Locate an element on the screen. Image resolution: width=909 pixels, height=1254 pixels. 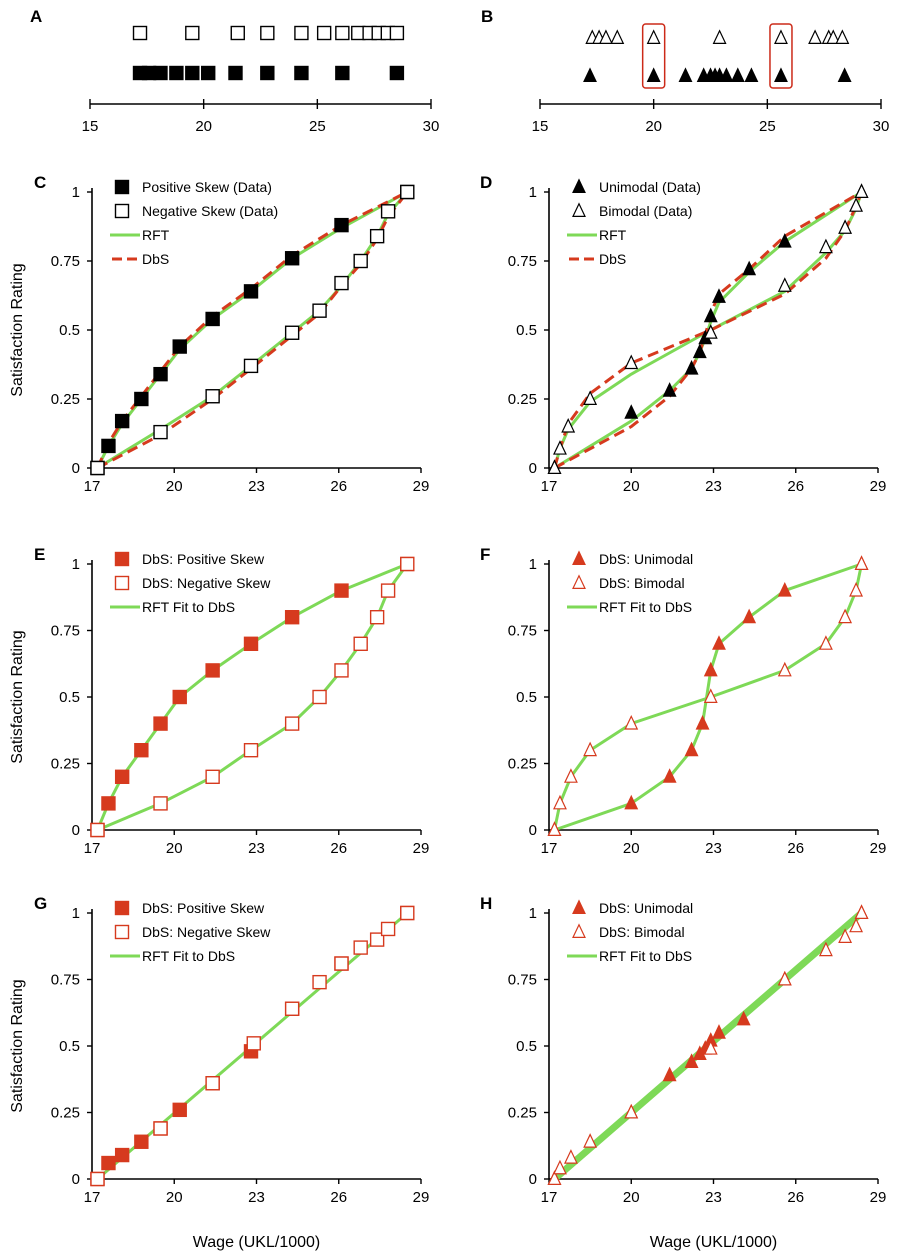
x-tick-label: 15 is located at coordinates (90, 126).